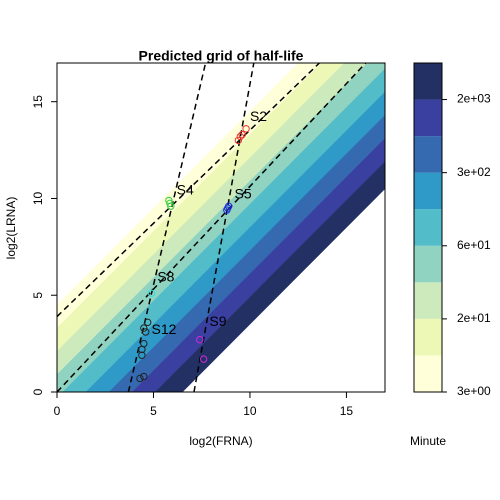 The image size is (500, 500). I want to click on colorbar-tick-label: 3e+02, so click(474, 172).